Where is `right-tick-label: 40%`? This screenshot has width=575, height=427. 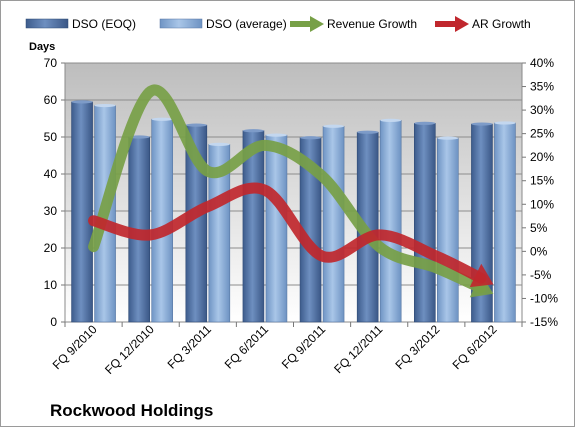
right-tick-label: 40% is located at coordinates (542, 63).